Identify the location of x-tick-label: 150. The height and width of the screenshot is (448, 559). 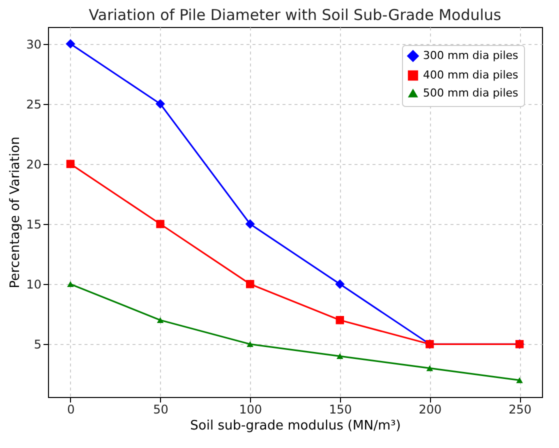
(340, 409).